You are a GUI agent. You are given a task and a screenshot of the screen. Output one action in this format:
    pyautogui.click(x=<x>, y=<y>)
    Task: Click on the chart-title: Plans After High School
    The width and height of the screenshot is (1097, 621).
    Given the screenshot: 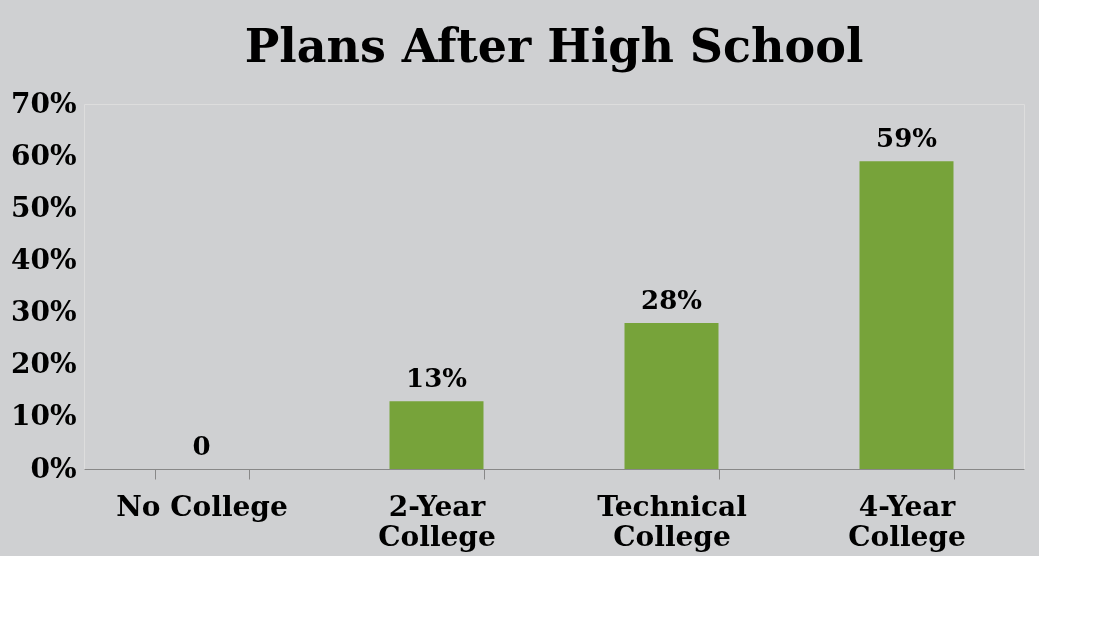 What is the action you would take?
    pyautogui.click(x=554, y=46)
    